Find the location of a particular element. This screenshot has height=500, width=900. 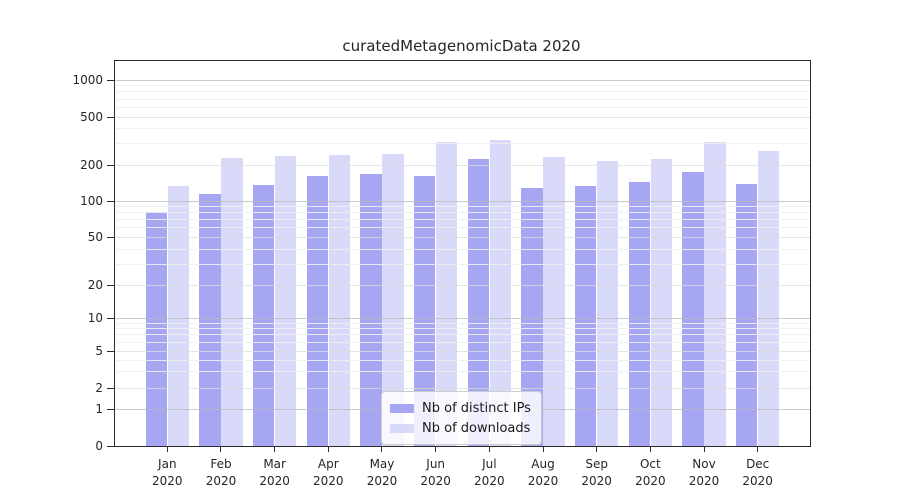

y-tick-label-20: 20 is located at coordinates (95, 285).